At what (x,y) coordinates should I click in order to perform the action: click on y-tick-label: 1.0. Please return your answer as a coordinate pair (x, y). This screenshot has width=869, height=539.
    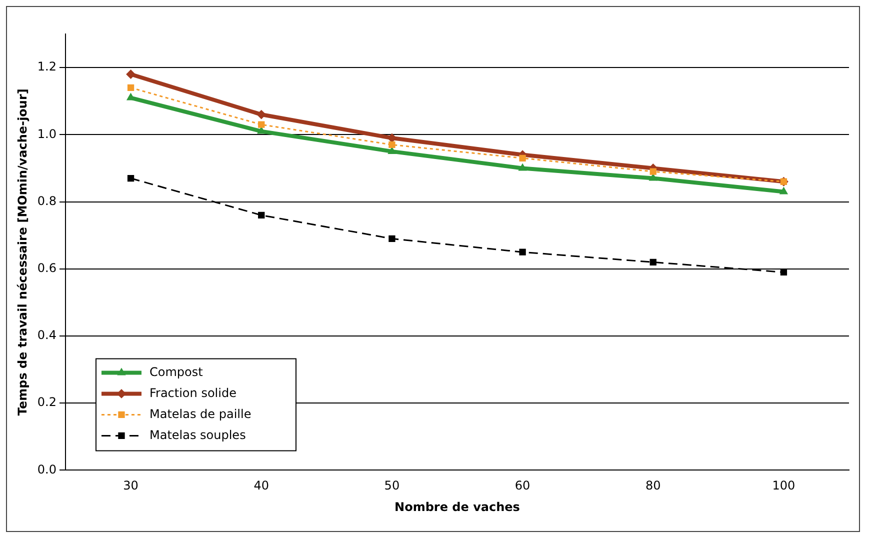
    Looking at the image, I should click on (46, 133).